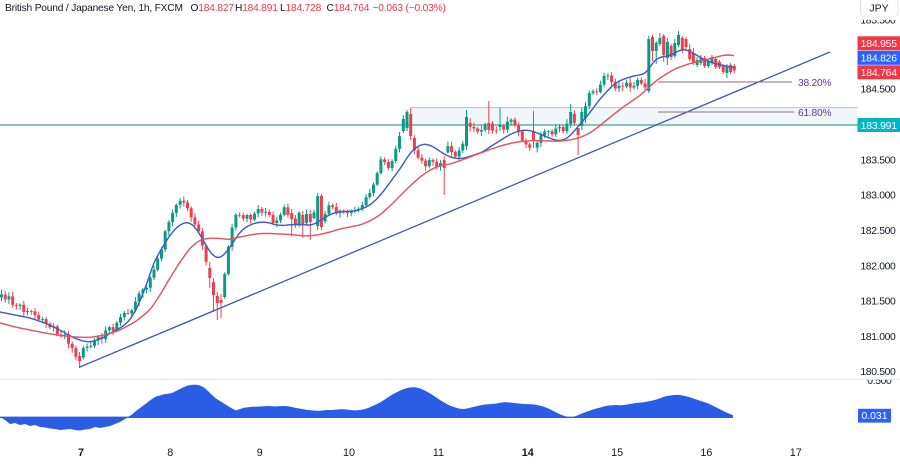  Describe the element at coordinates (256, 8) in the screenshot. I see `svg-text: H184.891` at that location.